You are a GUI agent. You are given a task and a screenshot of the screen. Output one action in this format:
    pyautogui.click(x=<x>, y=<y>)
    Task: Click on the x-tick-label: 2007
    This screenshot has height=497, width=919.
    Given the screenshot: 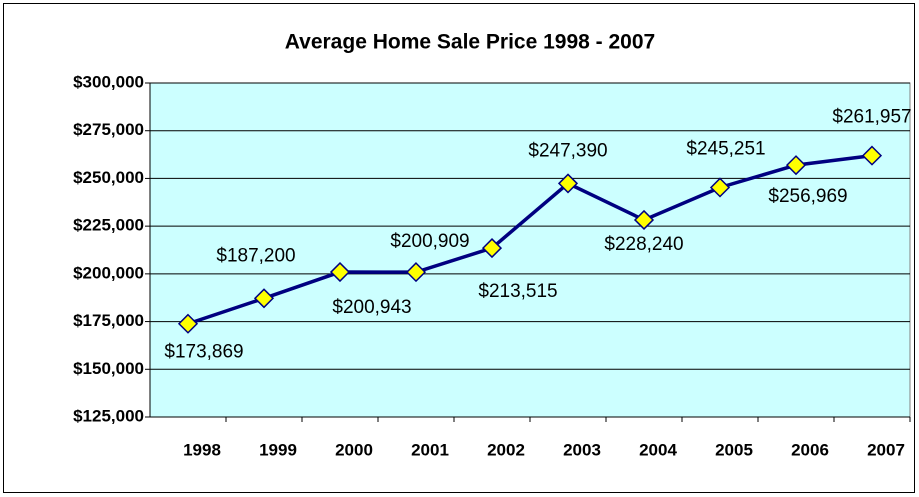 What is the action you would take?
    pyautogui.click(x=886, y=449)
    